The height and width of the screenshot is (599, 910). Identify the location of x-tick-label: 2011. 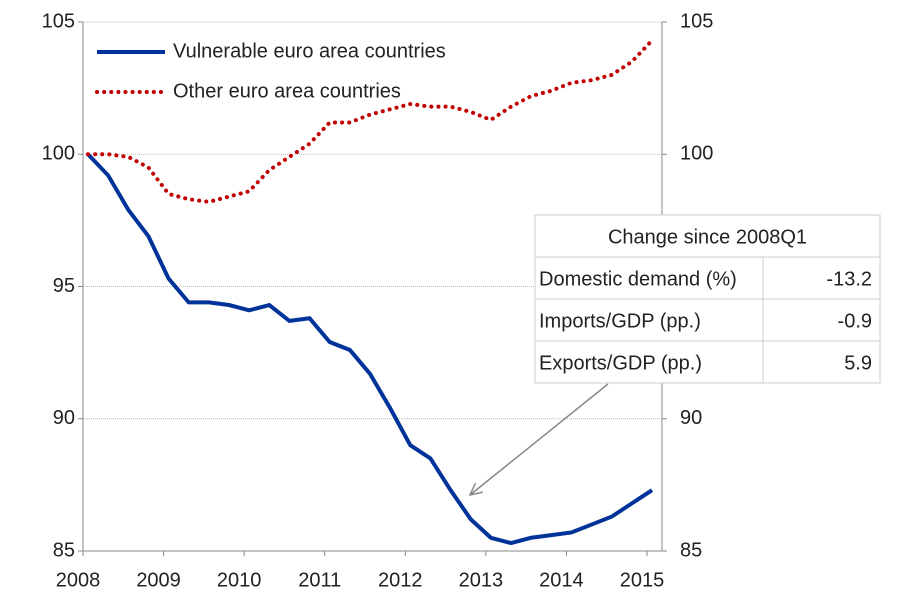
(319, 580).